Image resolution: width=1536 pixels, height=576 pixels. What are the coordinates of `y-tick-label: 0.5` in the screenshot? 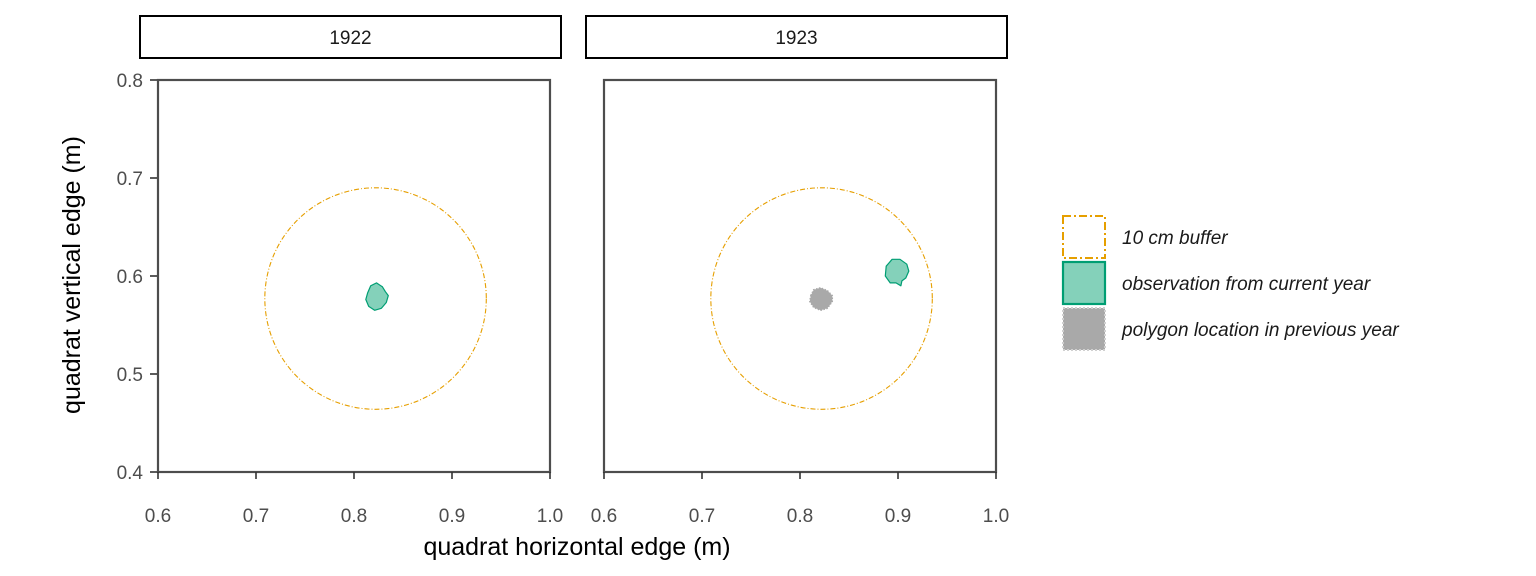 It's located at (130, 375).